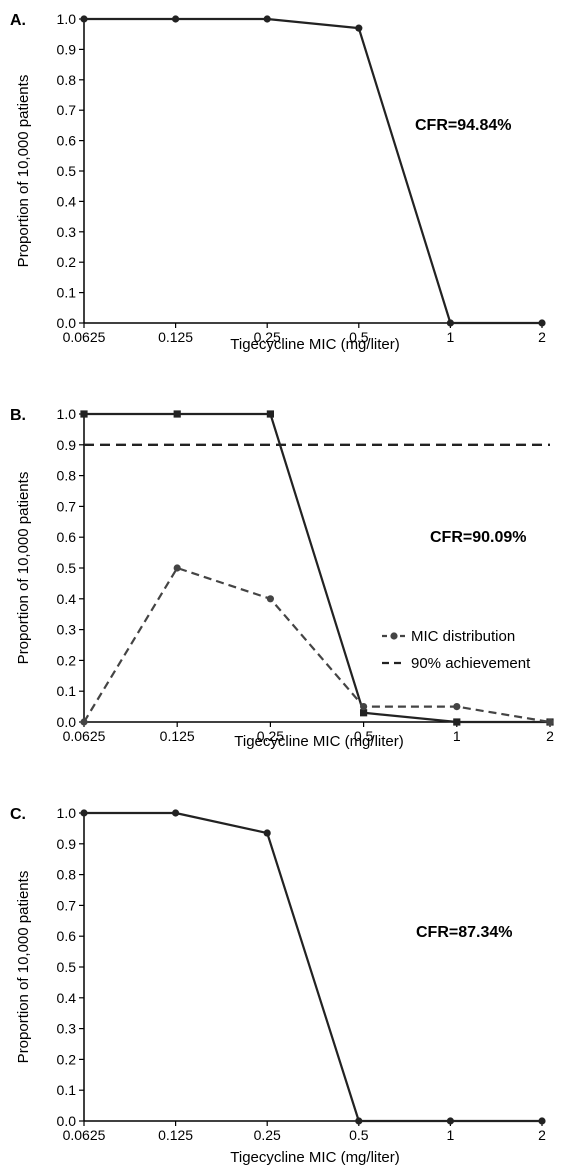 This screenshot has width=565, height=1174. What do you see at coordinates (18, 814) in the screenshot?
I see `panel-label: C.` at bounding box center [18, 814].